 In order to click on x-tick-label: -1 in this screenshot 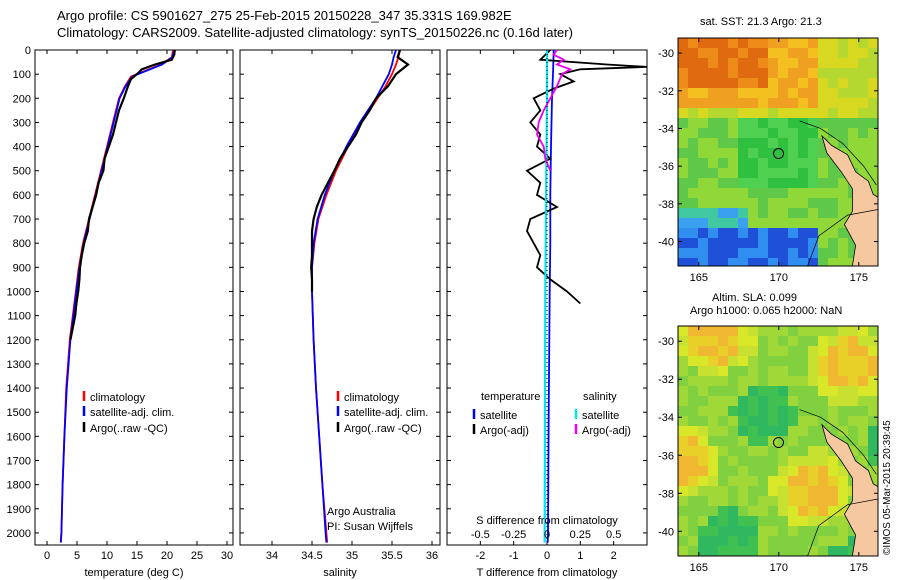, I will do `click(514, 556)`.